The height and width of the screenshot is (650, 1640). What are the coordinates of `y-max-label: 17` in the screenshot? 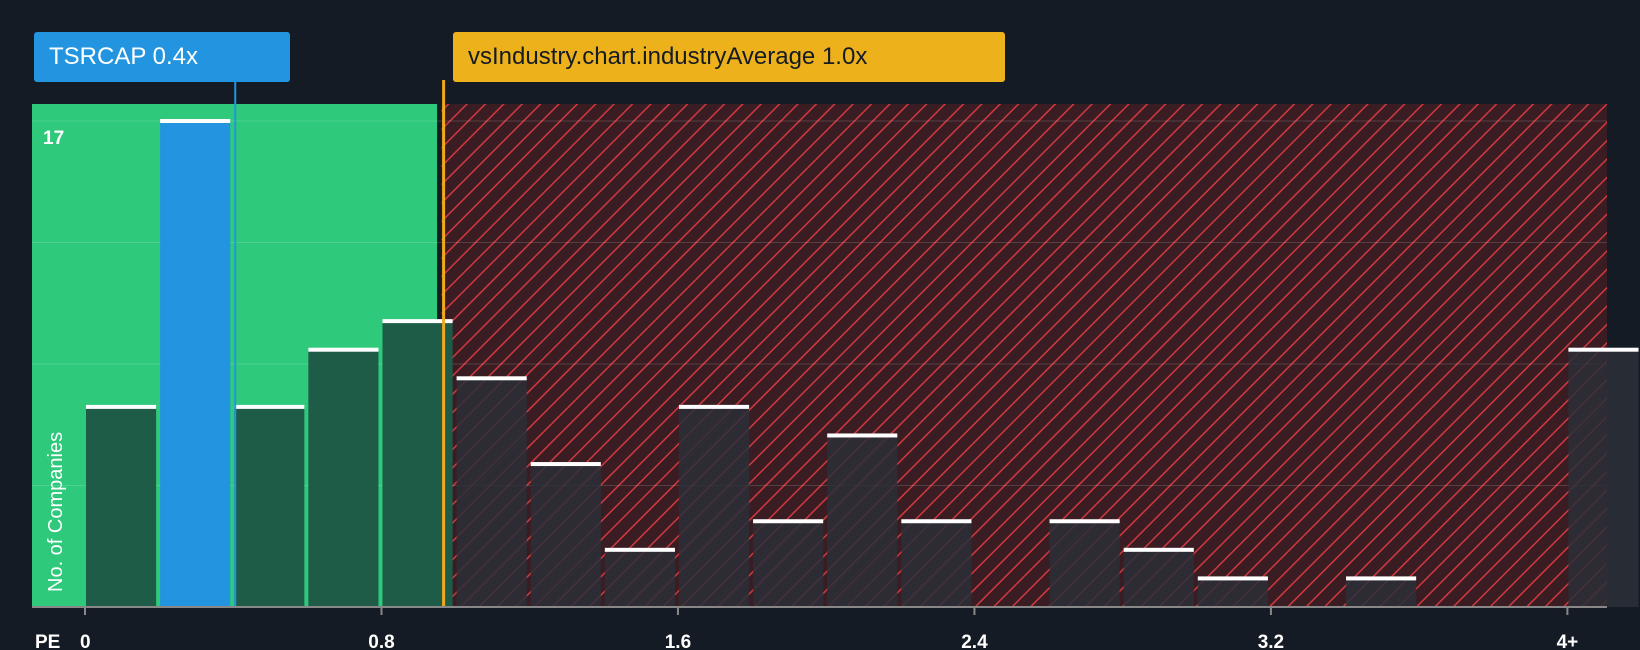 It's located at (53, 138).